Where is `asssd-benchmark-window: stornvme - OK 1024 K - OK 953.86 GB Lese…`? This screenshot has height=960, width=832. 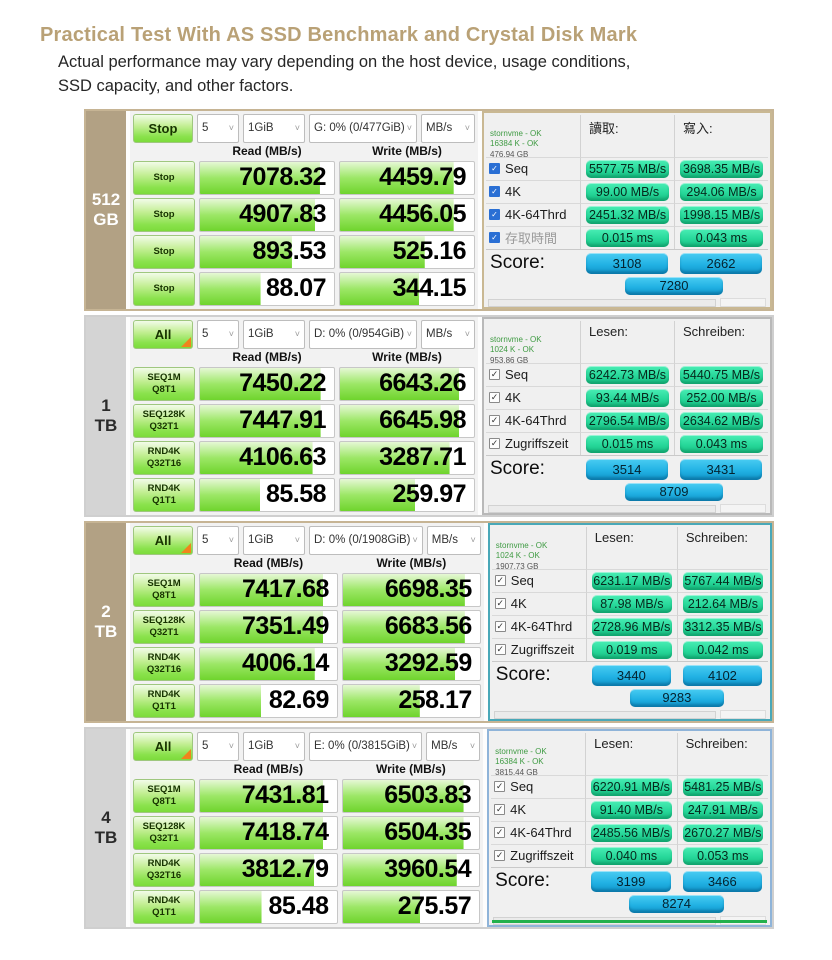
asssd-benchmark-window: stornvme - OK 1024 K - OK 953.86 GB Lese… is located at coordinates (627, 415).